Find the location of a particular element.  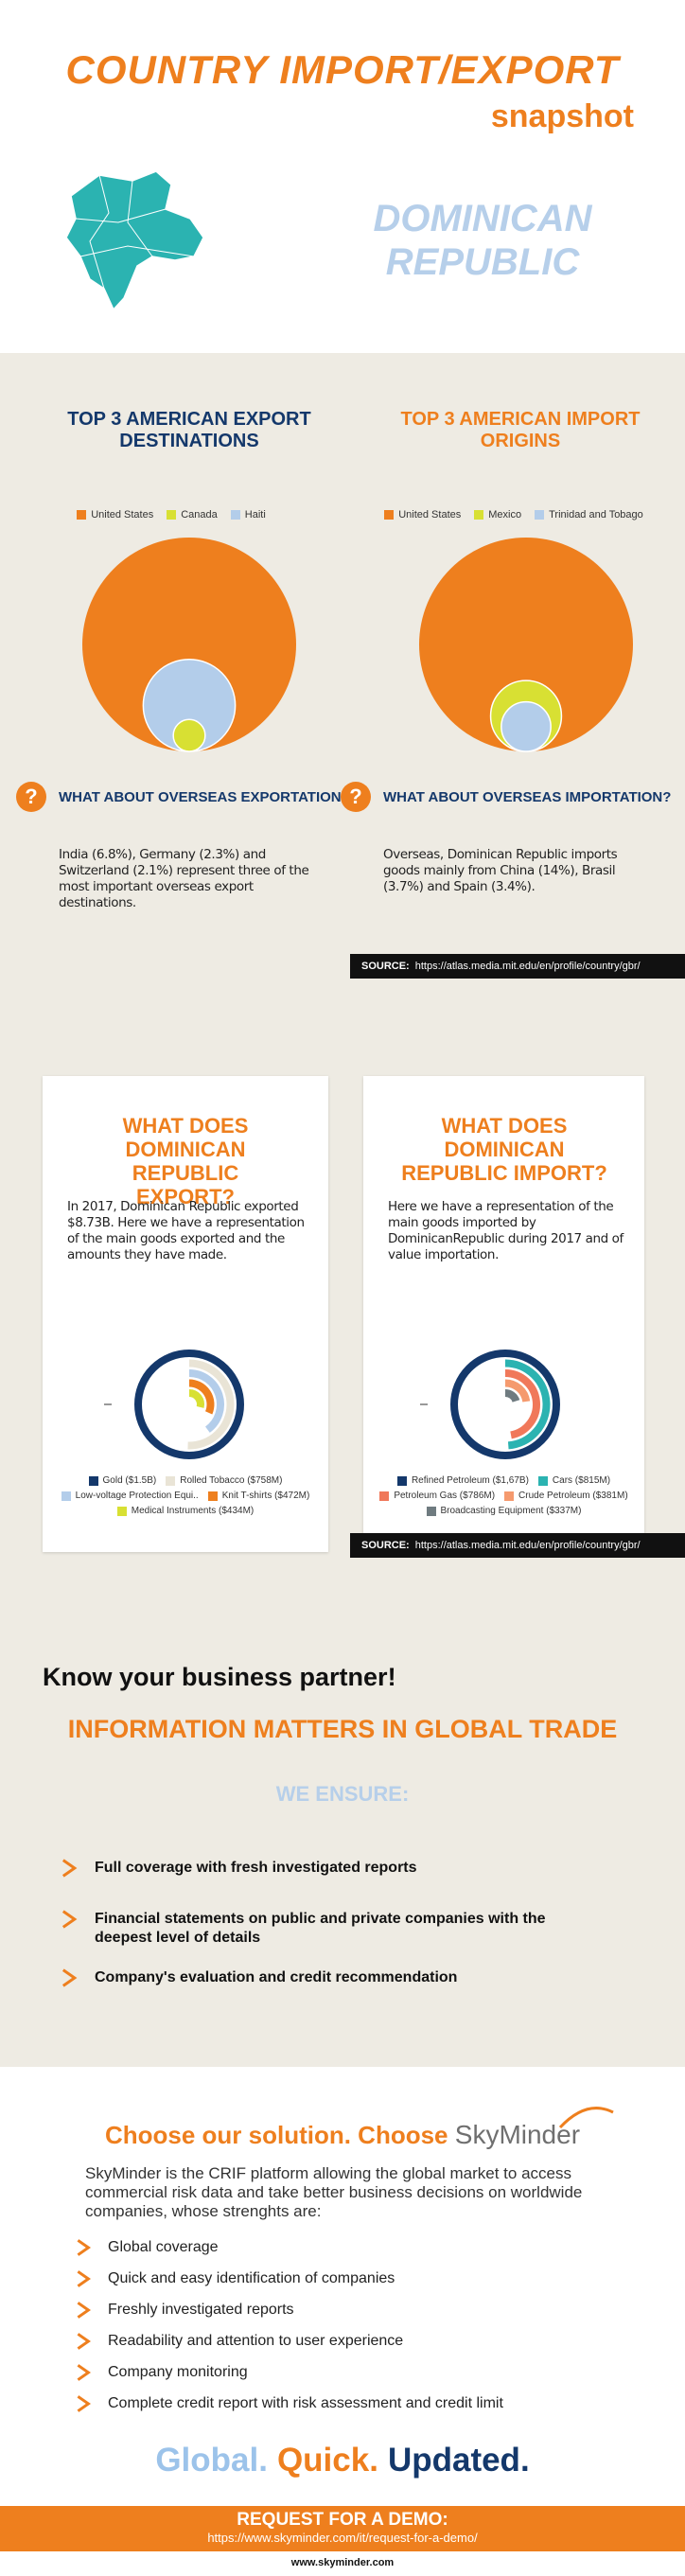

legend-label: United States is located at coordinates (430, 514).